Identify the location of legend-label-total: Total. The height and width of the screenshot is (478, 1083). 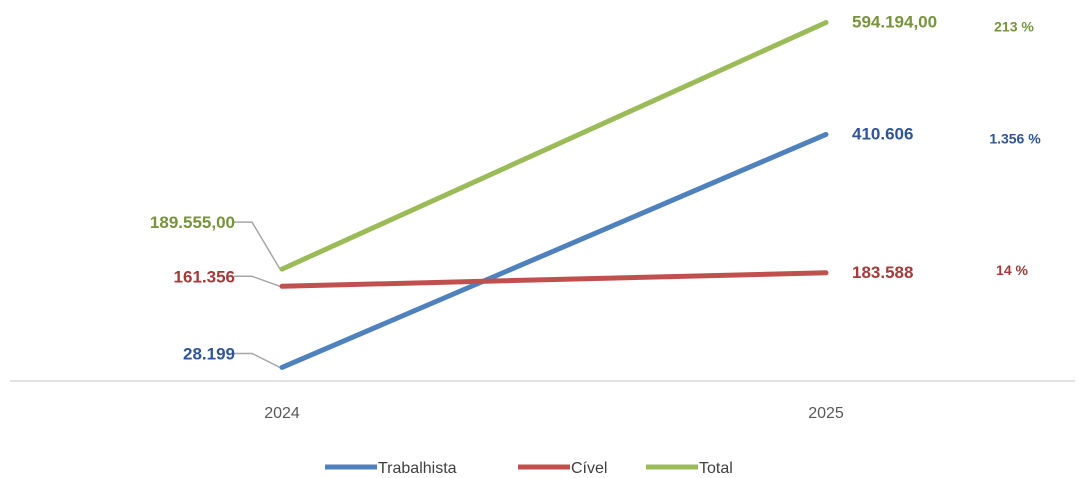
(716, 468).